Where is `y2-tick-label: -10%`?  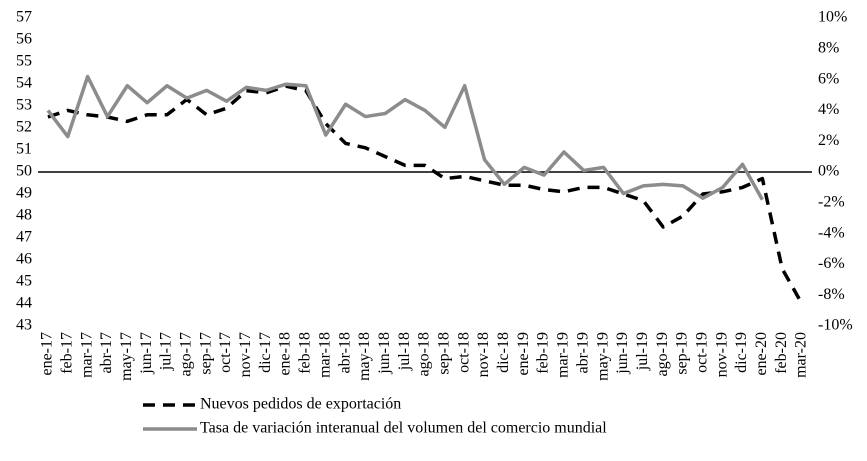 y2-tick-label: -10% is located at coordinates (835, 325).